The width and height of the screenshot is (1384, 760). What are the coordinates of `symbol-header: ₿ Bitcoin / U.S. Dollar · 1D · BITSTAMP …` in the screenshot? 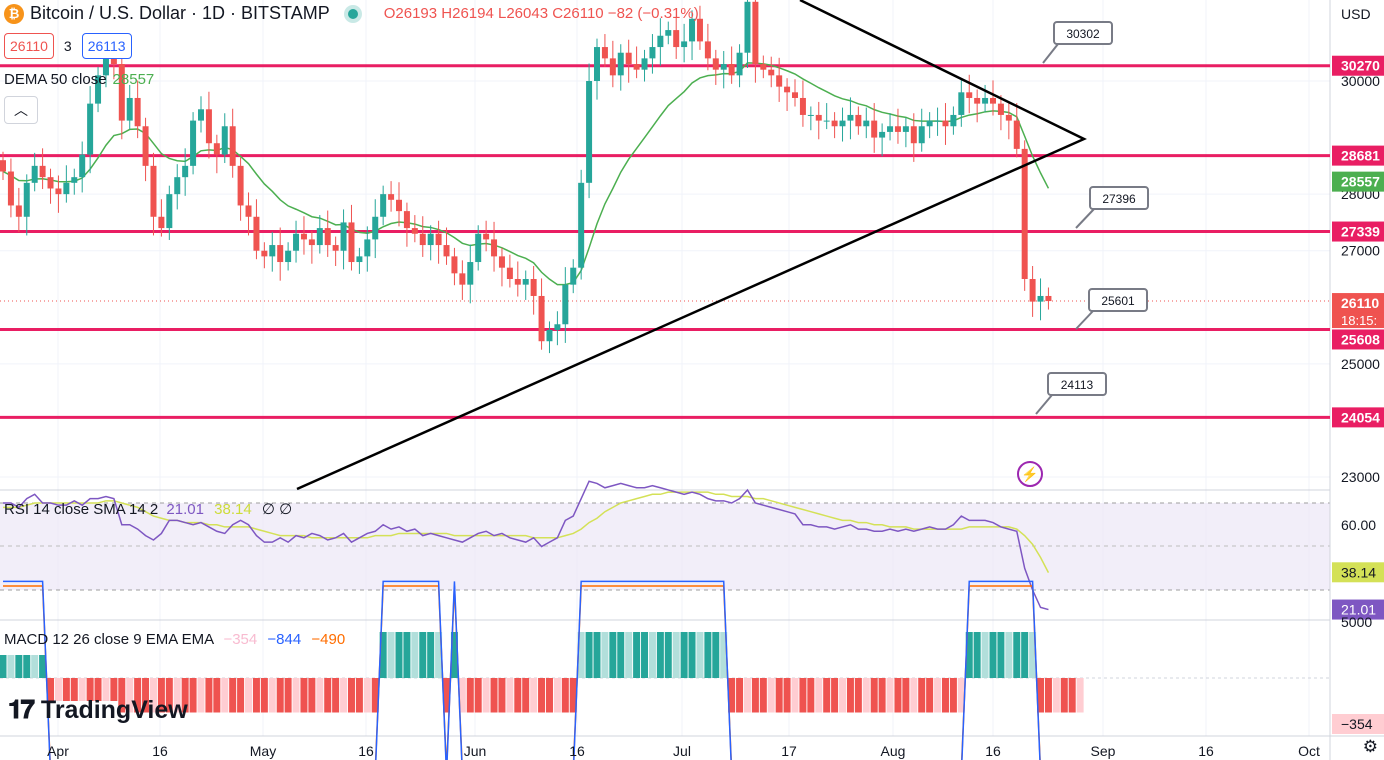 It's located at (351, 13).